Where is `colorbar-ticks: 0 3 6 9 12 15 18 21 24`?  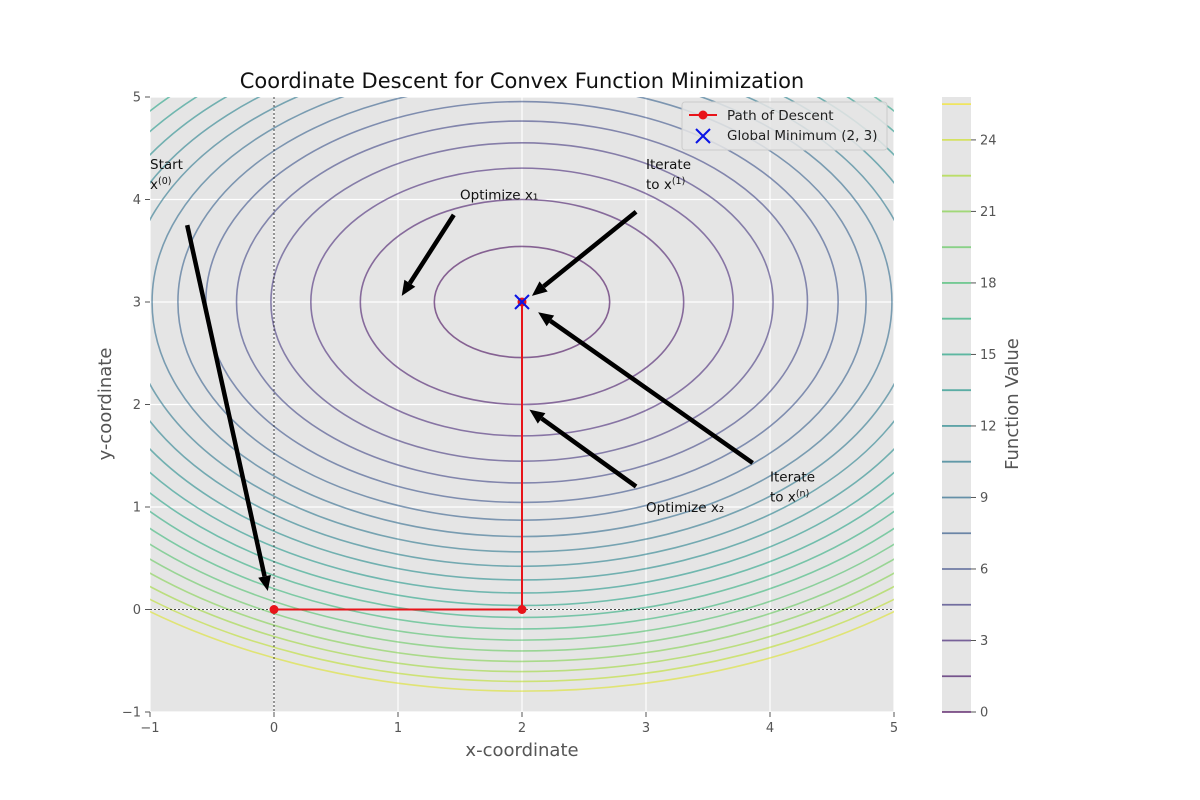
colorbar-ticks: 0 3 6 9 12 15 18 21 24 is located at coordinates (984, 427).